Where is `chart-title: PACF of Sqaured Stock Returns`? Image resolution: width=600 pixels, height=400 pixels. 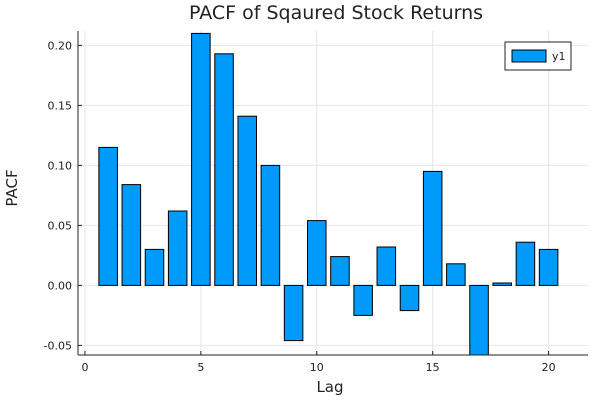
chart-title: PACF of Sqaured Stock Returns is located at coordinates (336, 13).